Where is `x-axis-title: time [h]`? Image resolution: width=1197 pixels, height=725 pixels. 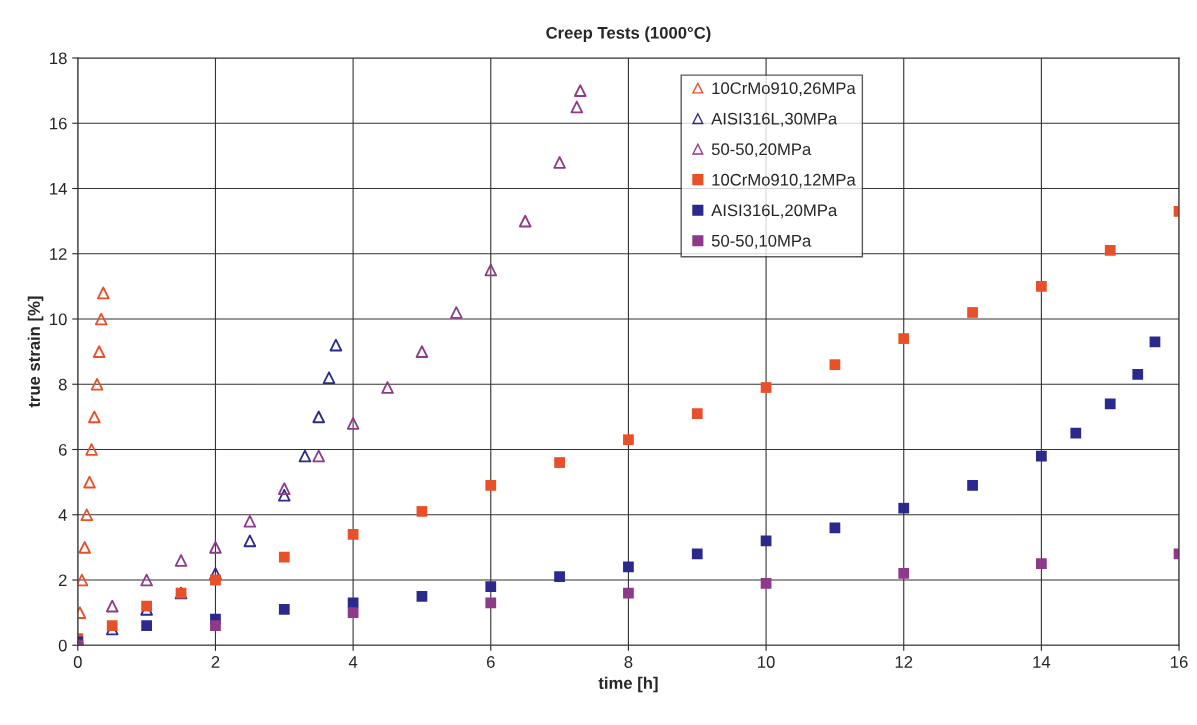
x-axis-title: time [h] is located at coordinates (628, 684).